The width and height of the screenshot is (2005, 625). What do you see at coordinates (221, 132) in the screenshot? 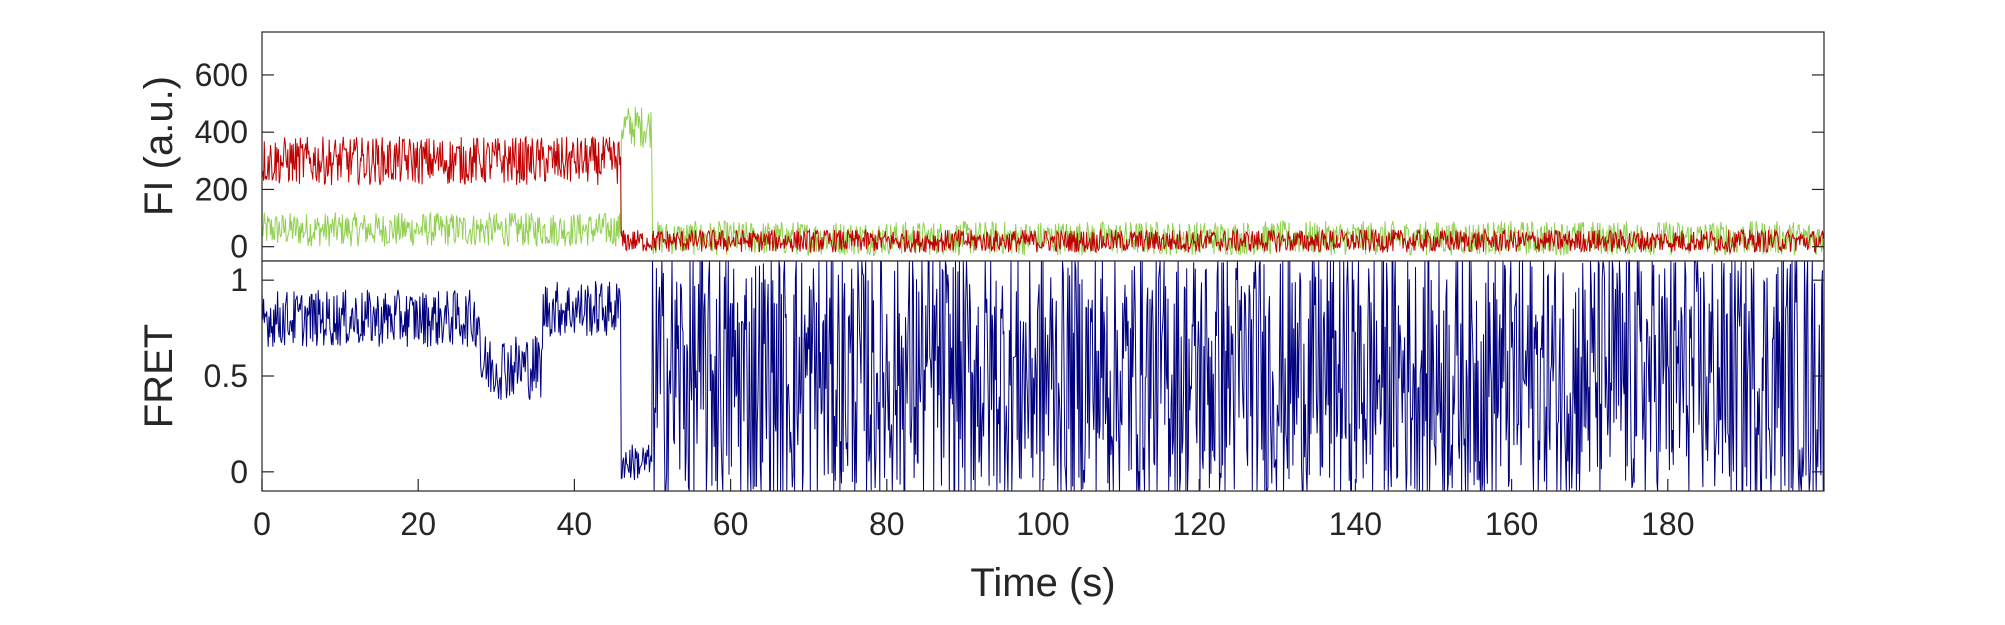
I see `y-tick-label-0-2: 400` at bounding box center [221, 132].